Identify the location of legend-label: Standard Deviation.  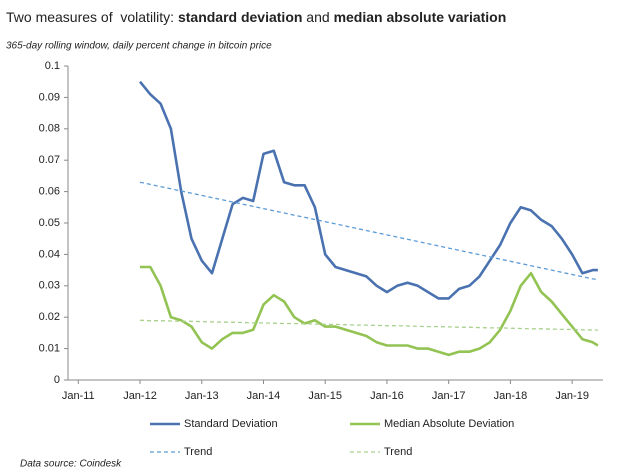
(231, 424).